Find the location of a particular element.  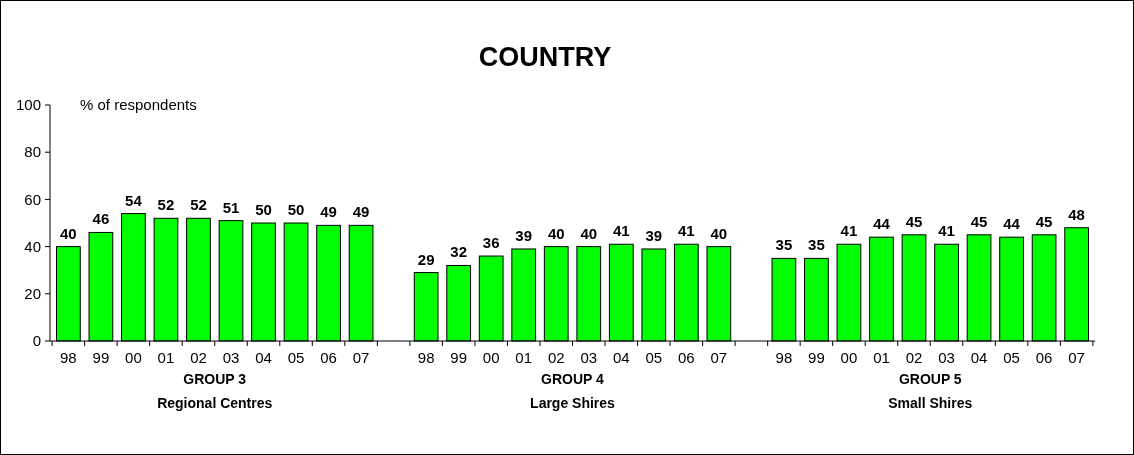

data-label: 29 is located at coordinates (426, 259).